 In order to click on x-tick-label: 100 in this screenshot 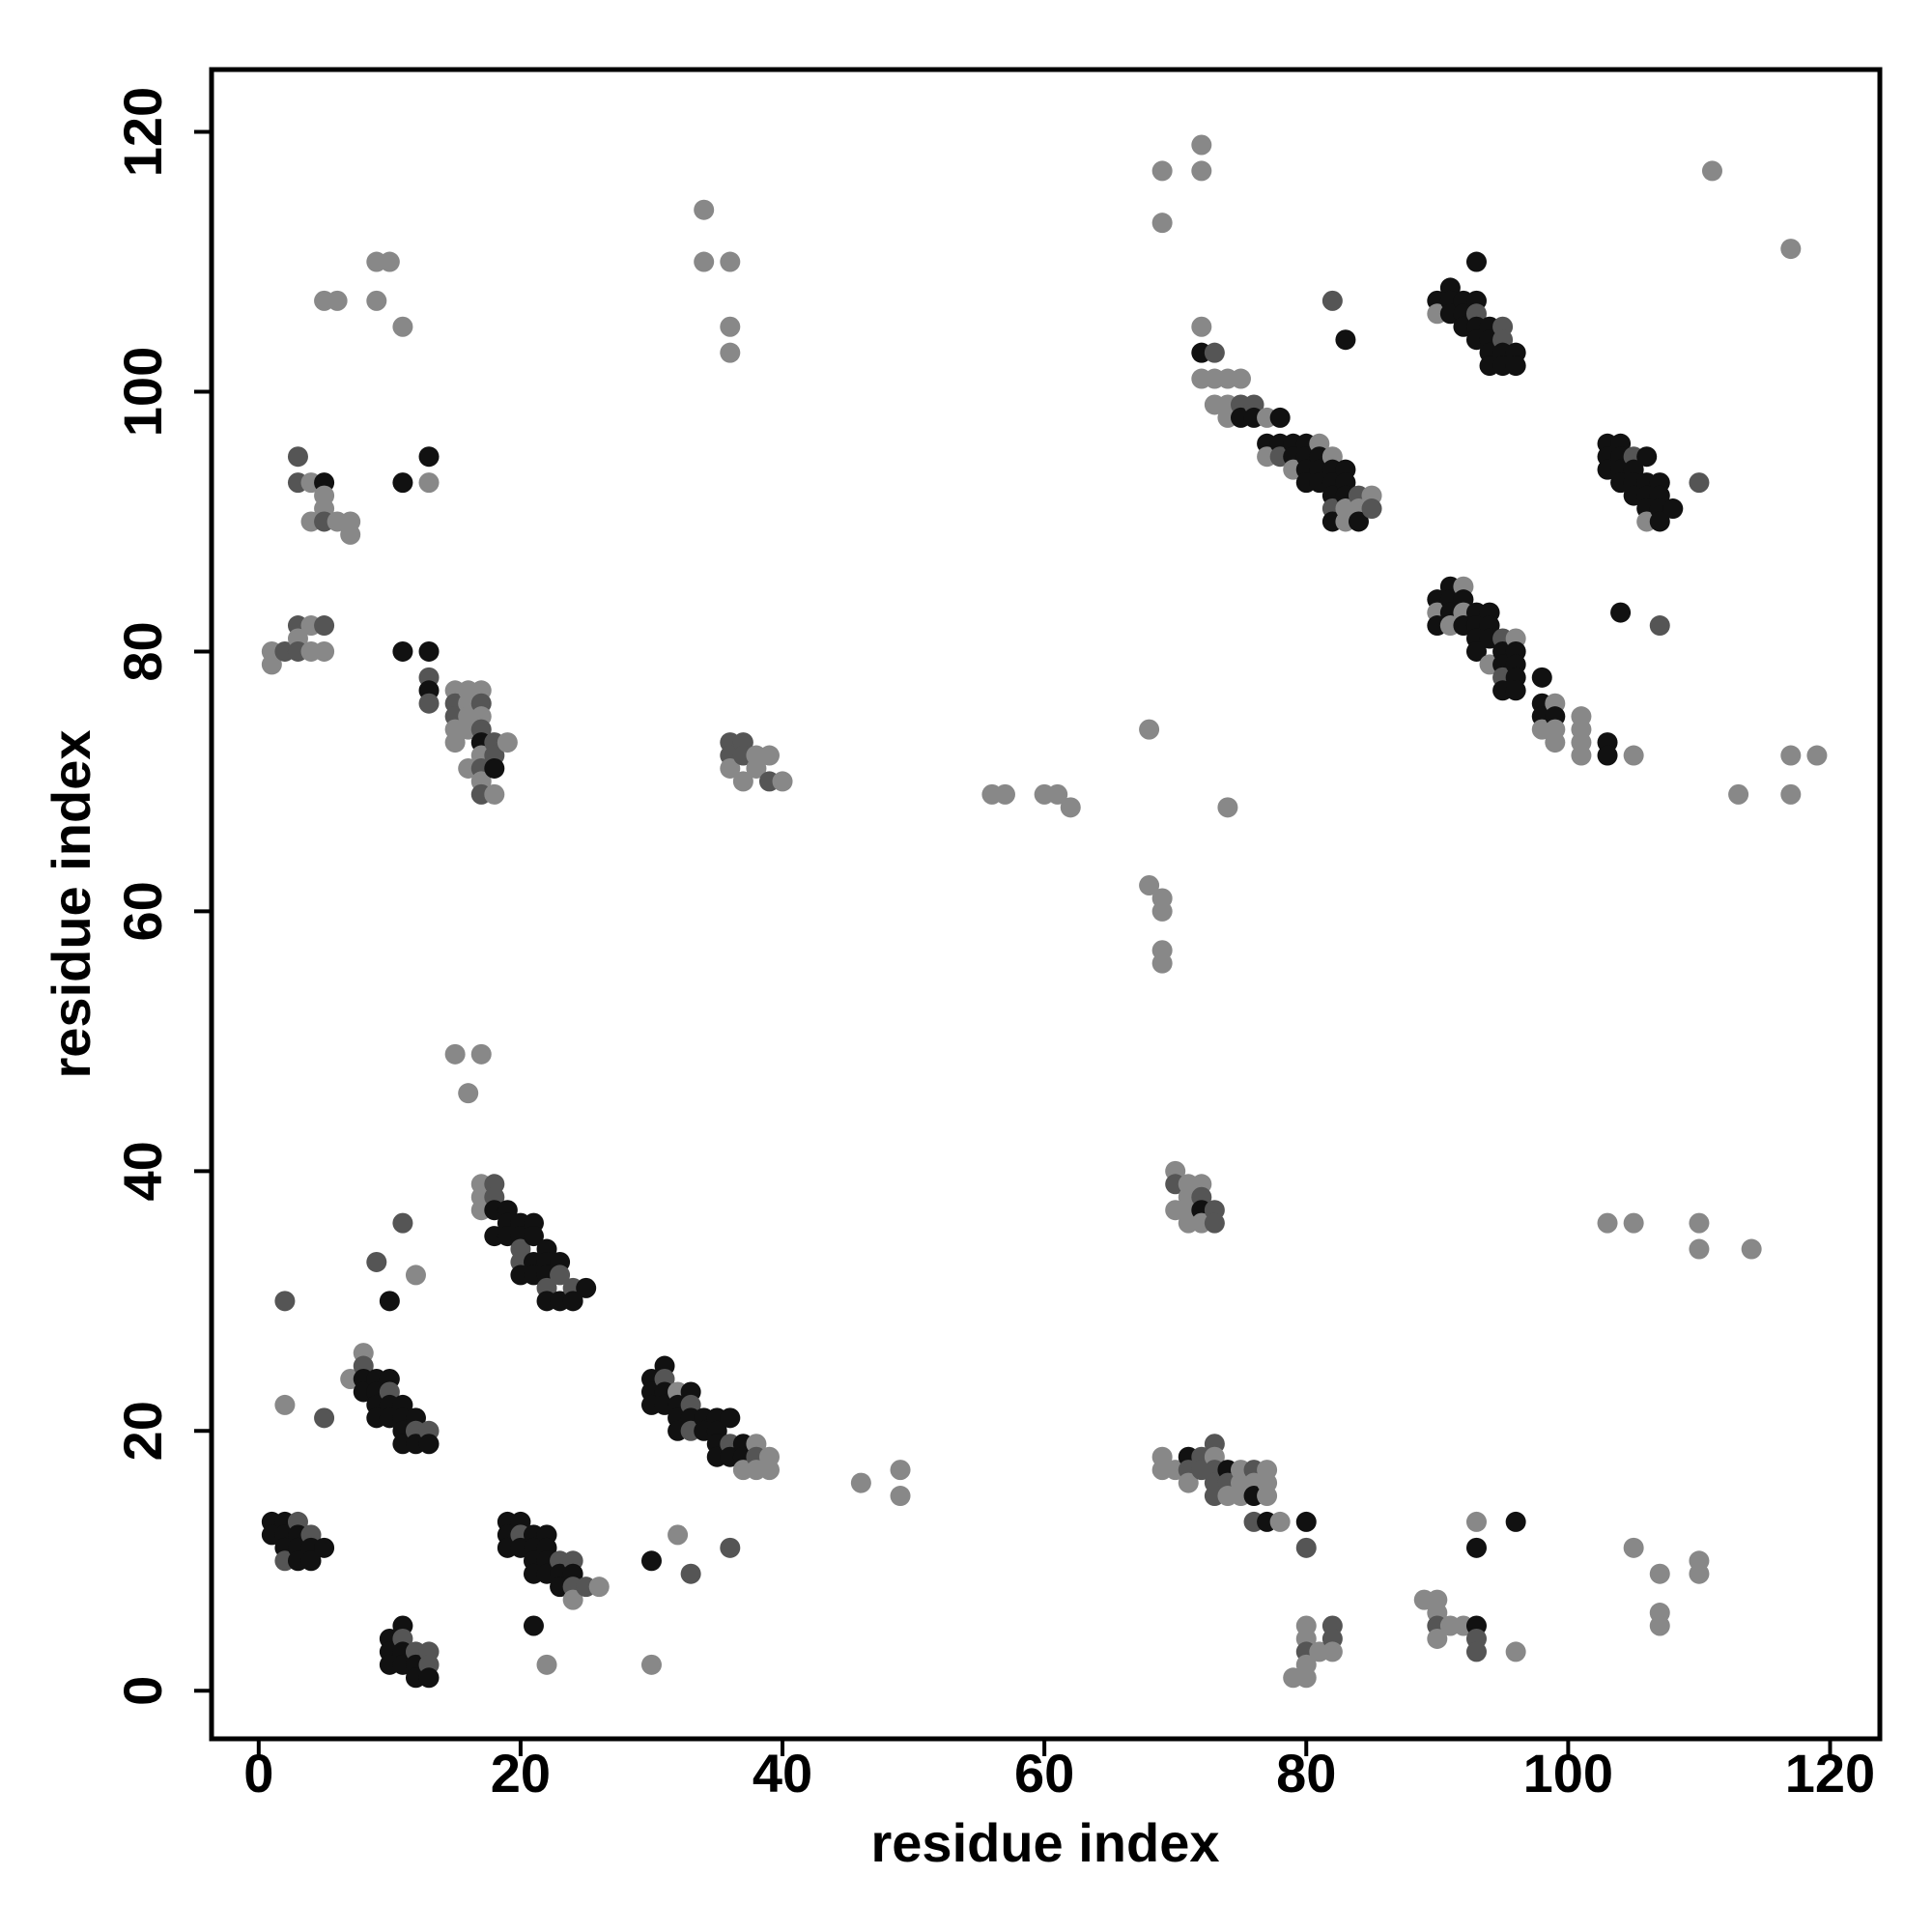, I will do `click(1568, 1773)`.